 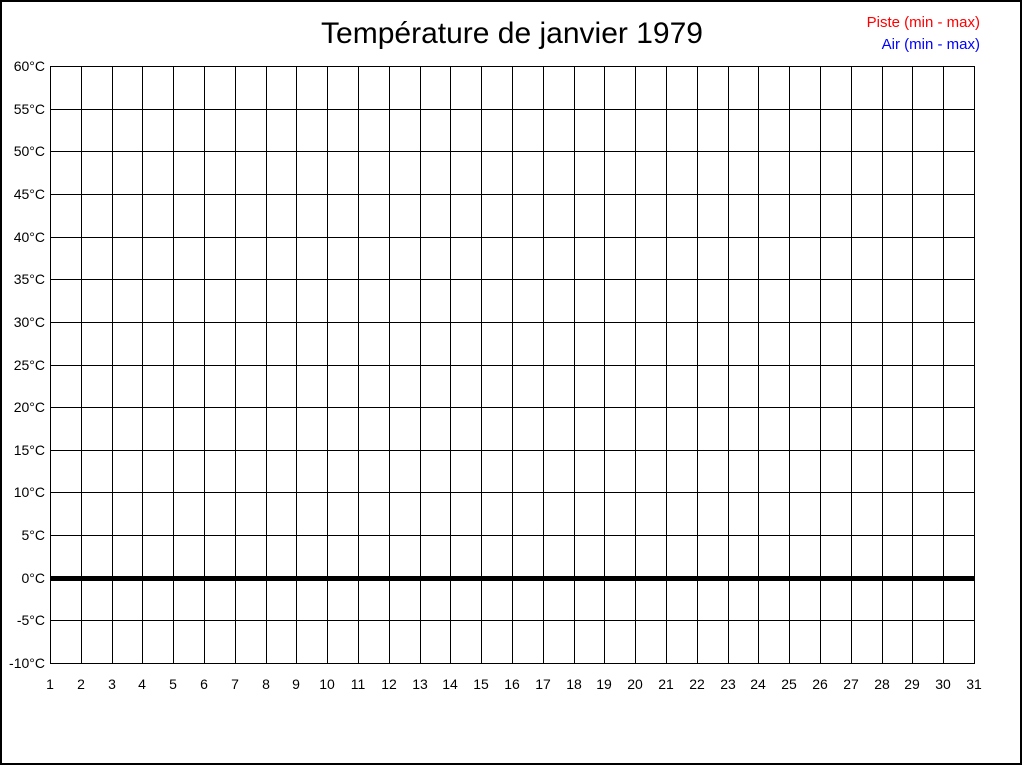 What do you see at coordinates (327, 684) in the screenshot?
I see `x-tick-label: 10` at bounding box center [327, 684].